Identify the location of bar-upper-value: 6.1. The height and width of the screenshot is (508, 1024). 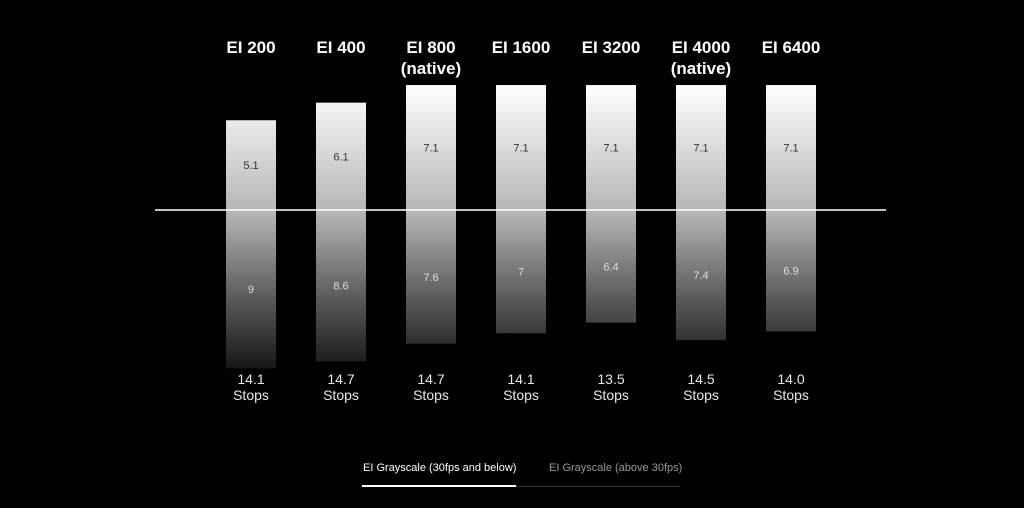
(340, 157).